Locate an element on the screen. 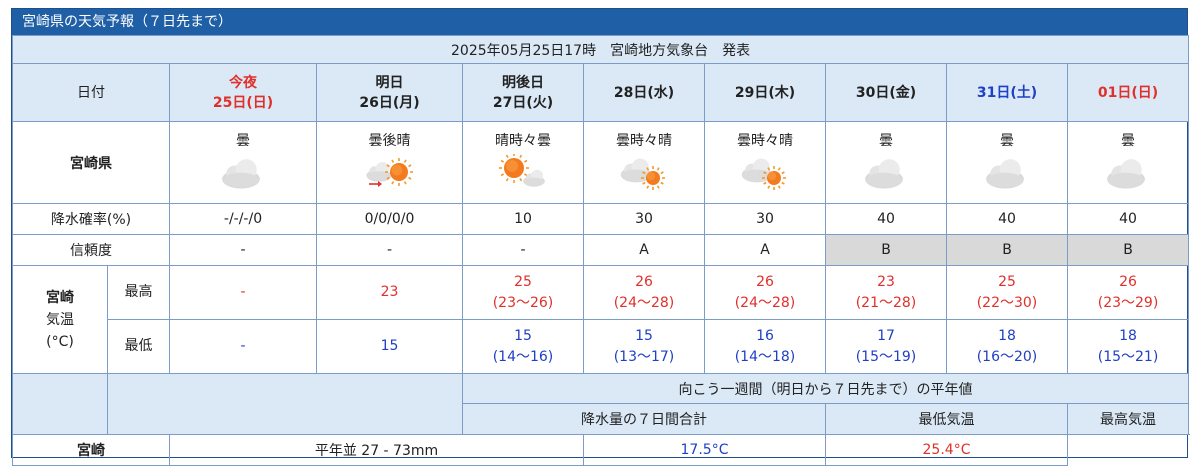 The width and height of the screenshot is (1200, 466). date-prefix: 明後日 is located at coordinates (523, 82).